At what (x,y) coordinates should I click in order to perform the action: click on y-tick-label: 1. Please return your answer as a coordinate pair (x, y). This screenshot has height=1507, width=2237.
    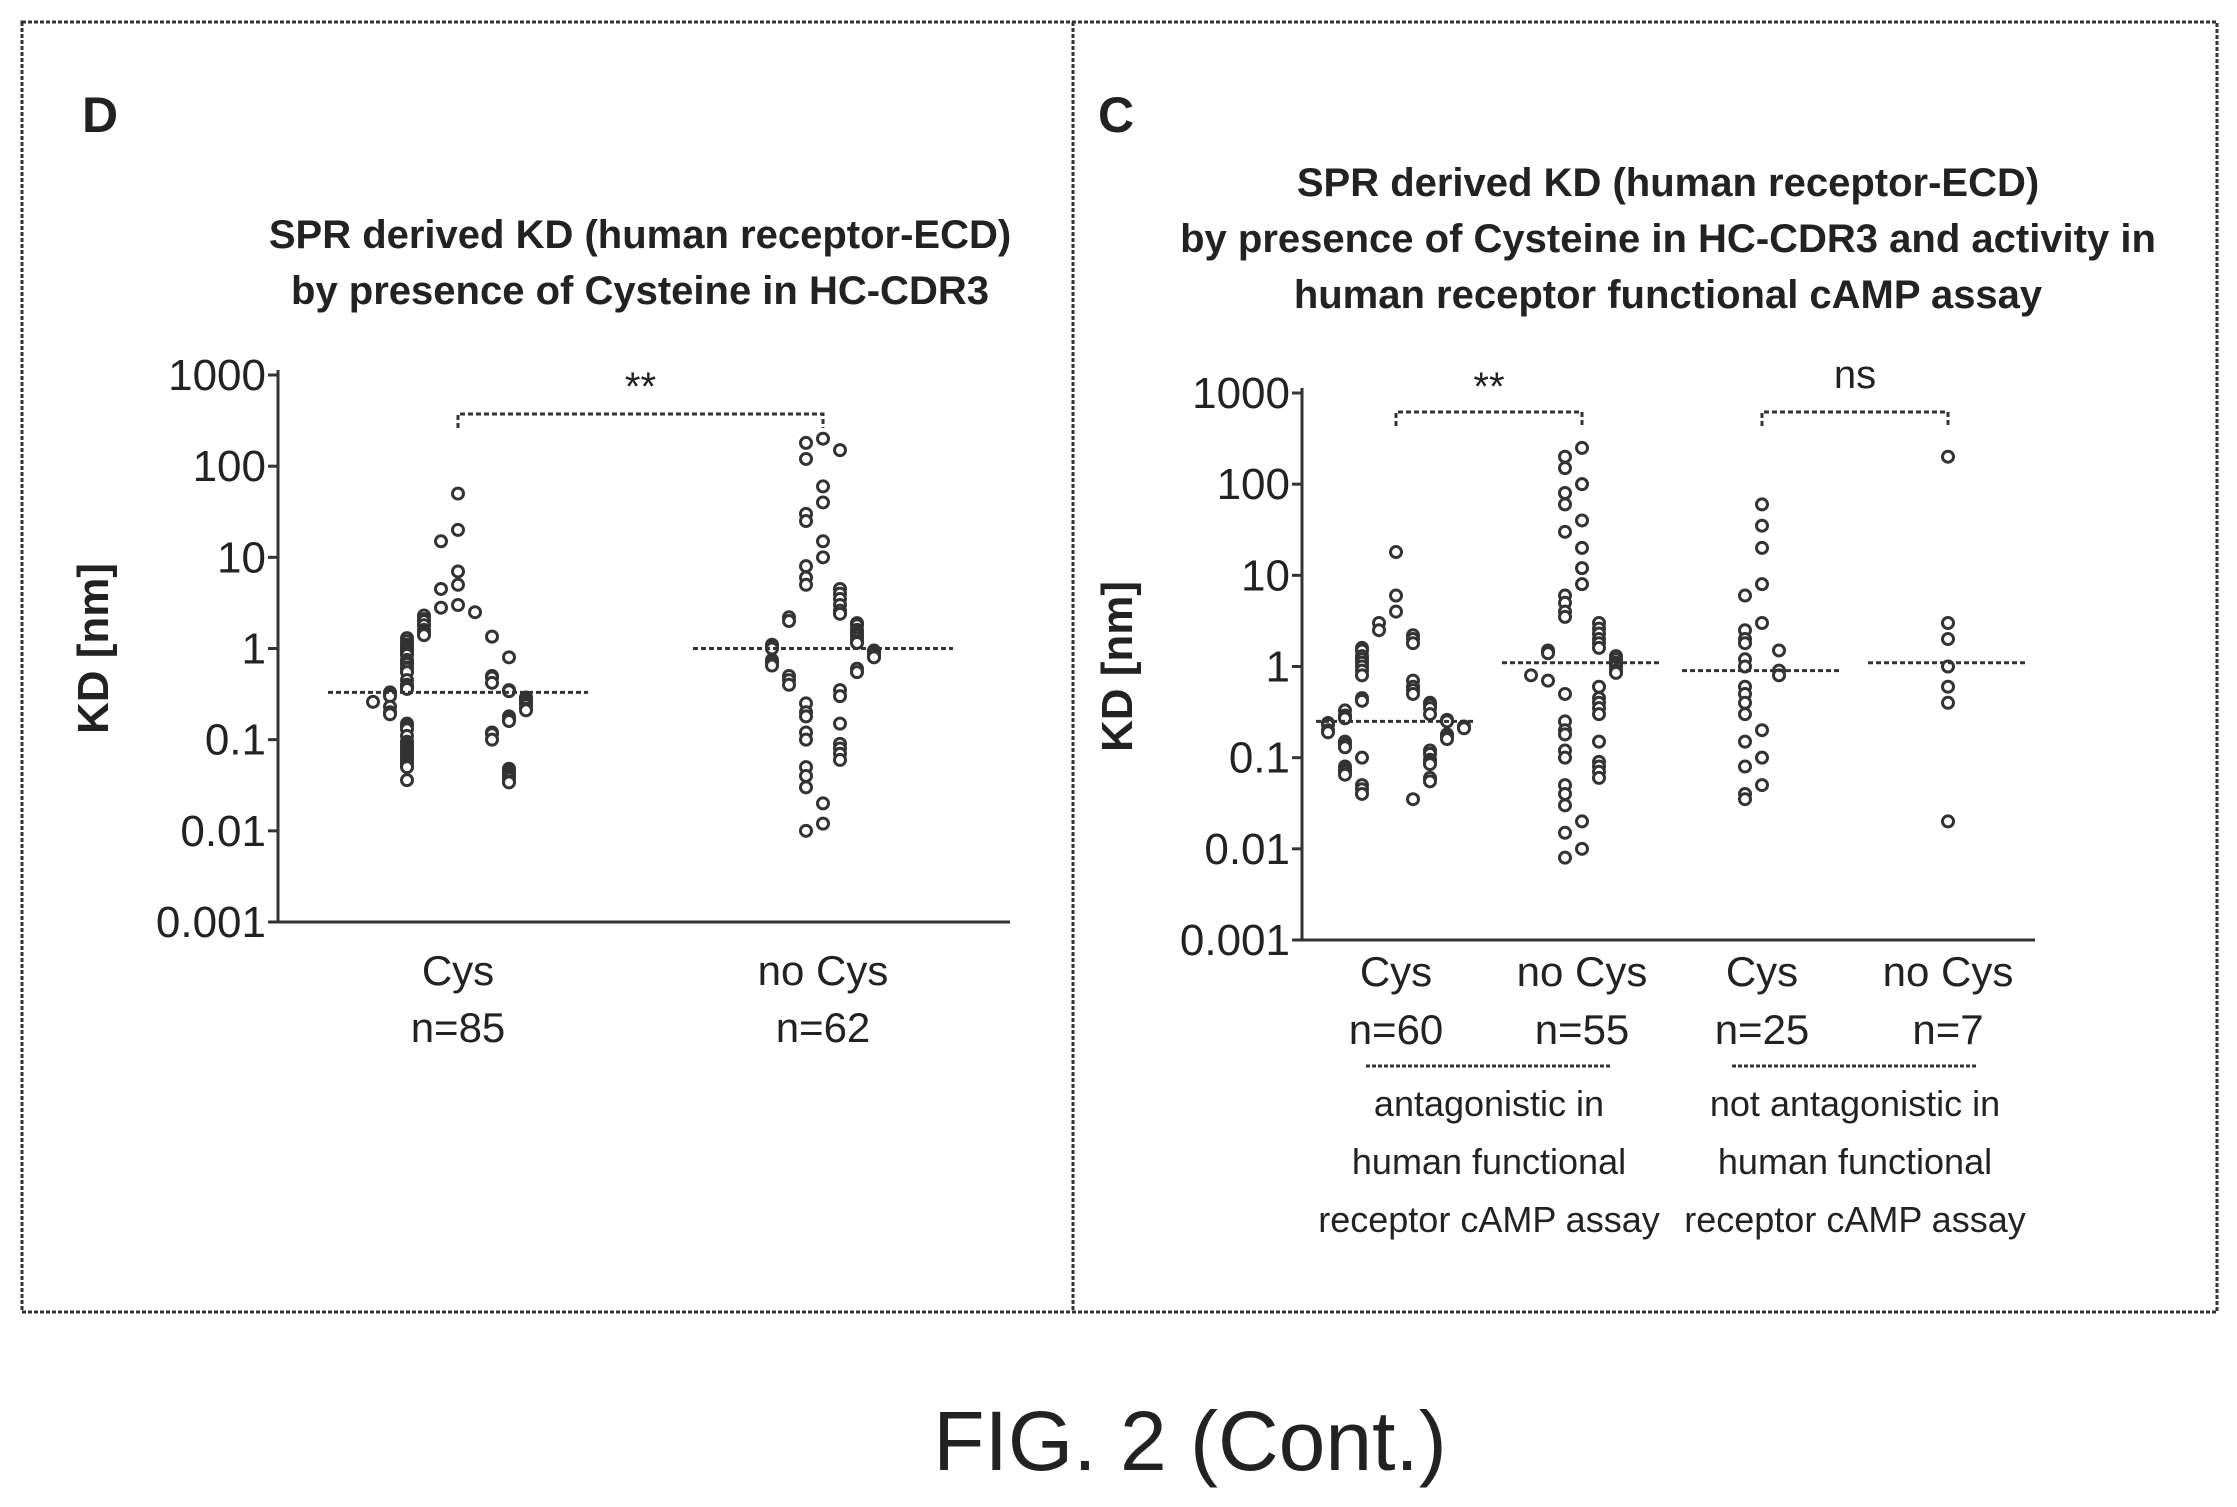
    Looking at the image, I should click on (254, 649).